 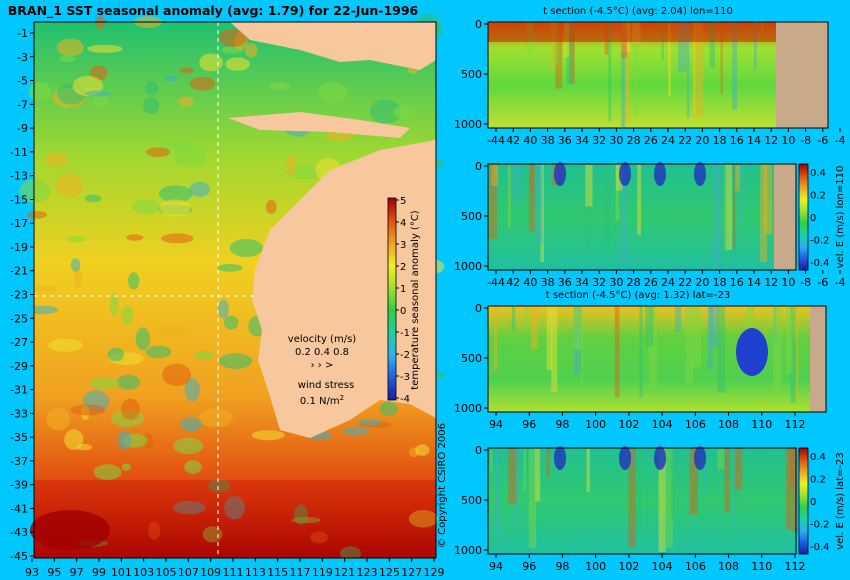 I want to click on section-x-tick-label: 16, so click(x=737, y=140).